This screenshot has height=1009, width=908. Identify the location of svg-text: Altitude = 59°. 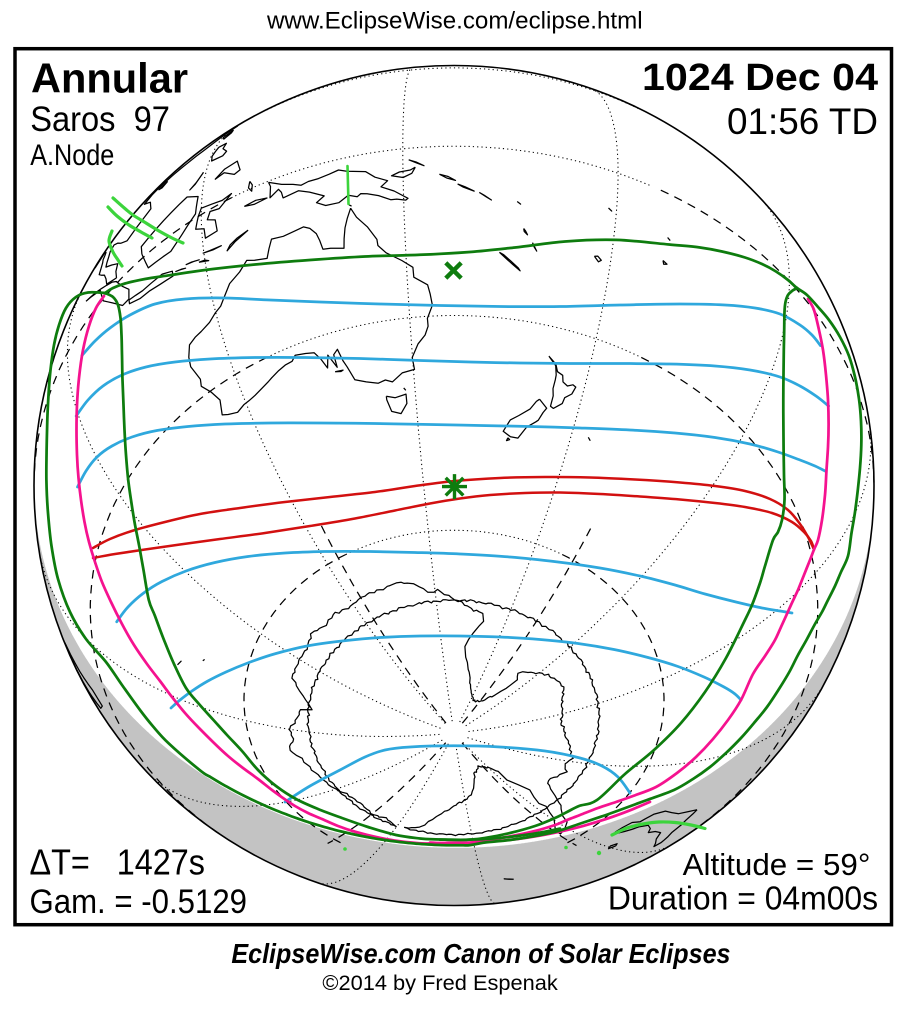
(777, 864).